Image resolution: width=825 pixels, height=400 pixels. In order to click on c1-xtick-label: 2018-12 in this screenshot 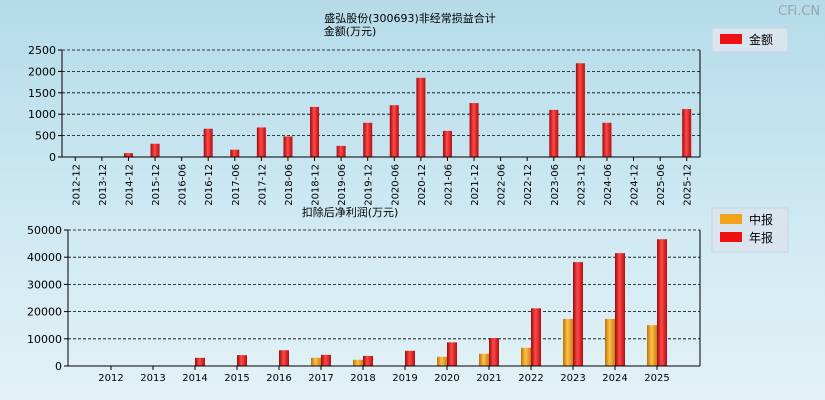, I will do `click(316, 185)`.